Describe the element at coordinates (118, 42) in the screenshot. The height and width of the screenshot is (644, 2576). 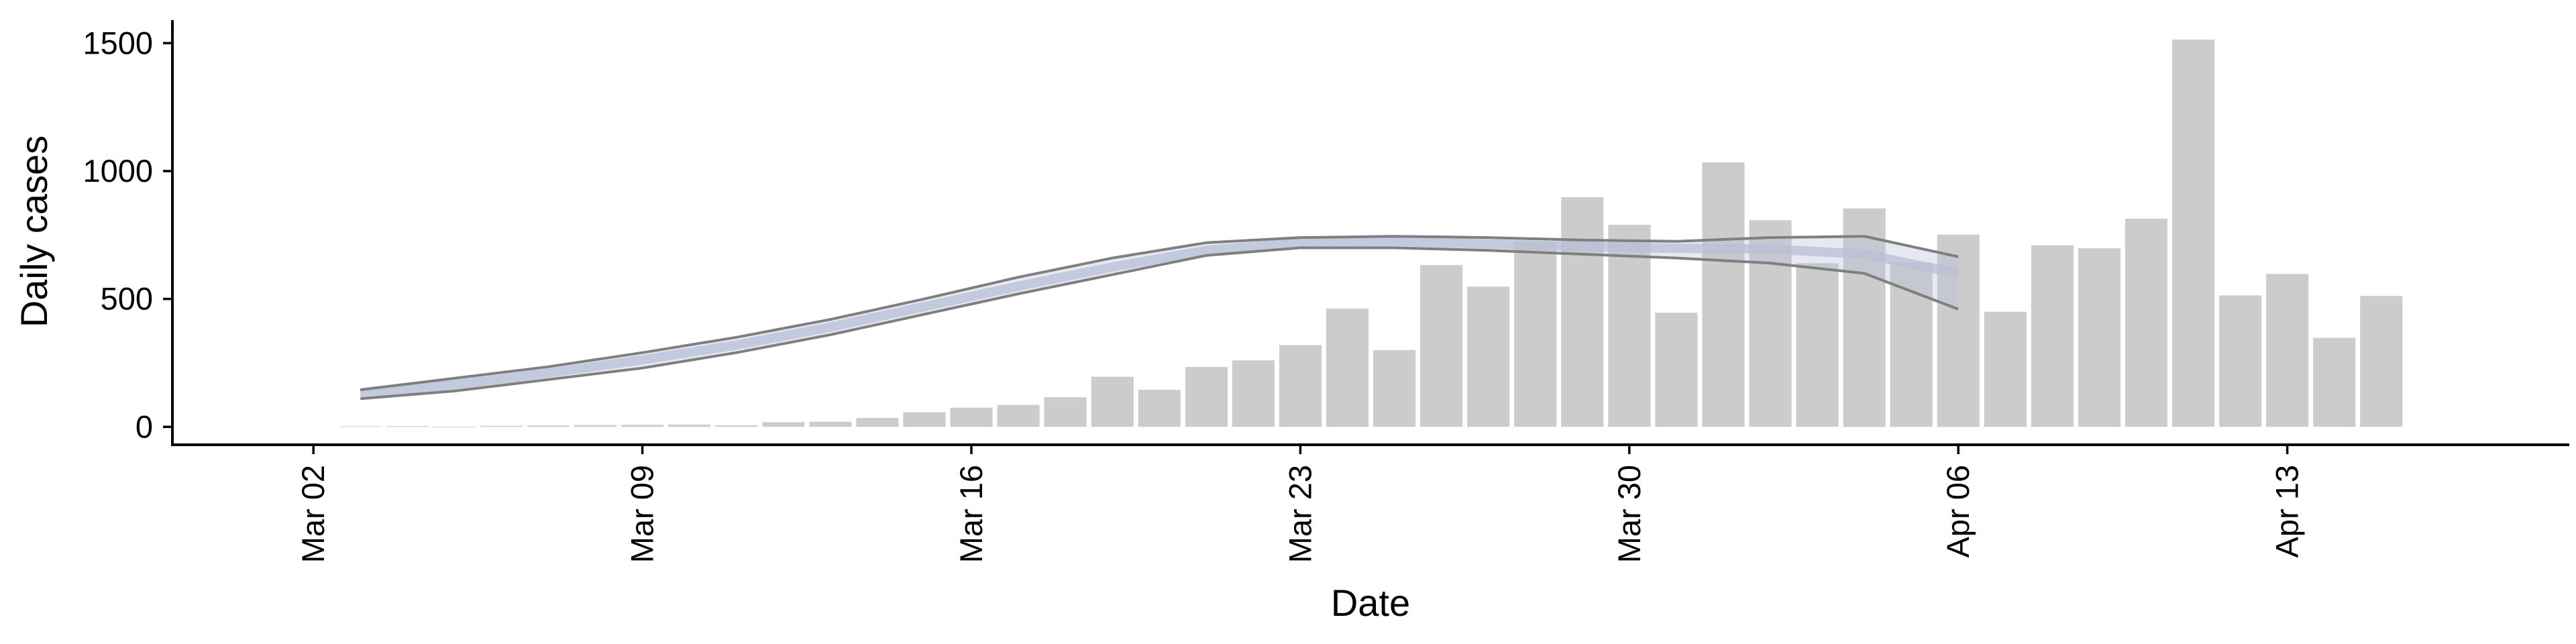
I see `y-tick-label: 1500` at that location.